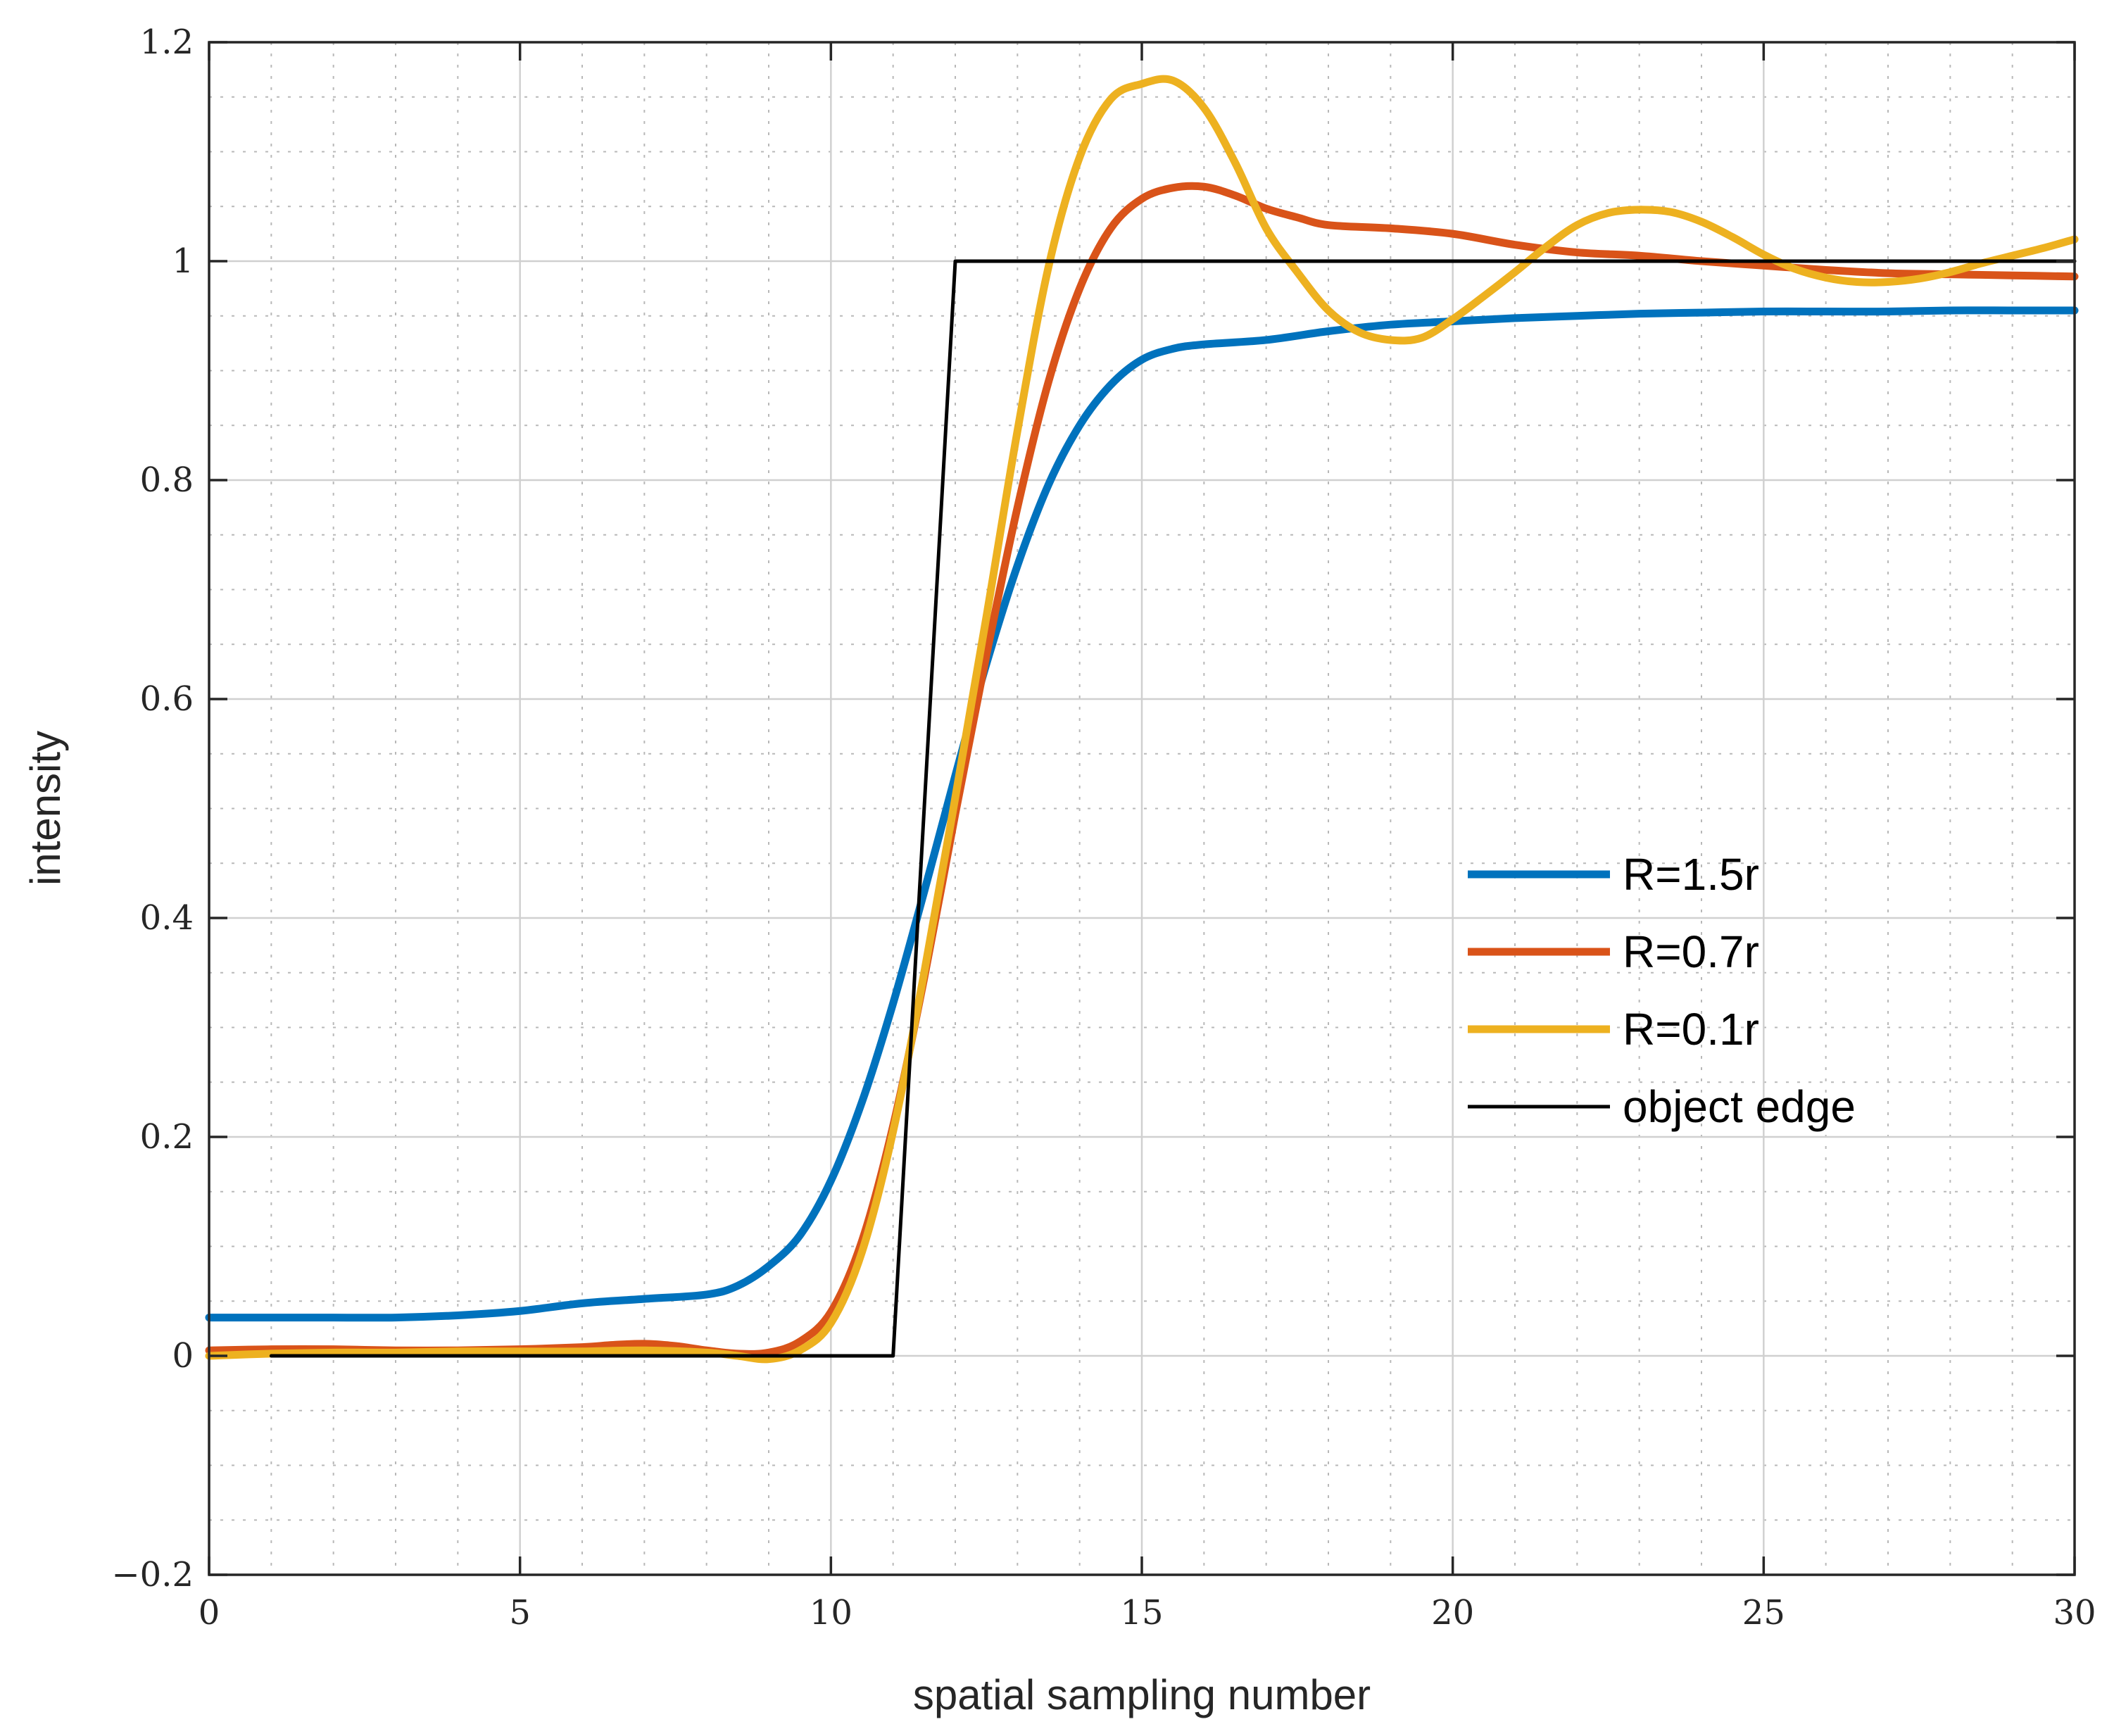 This screenshot has height=1736, width=2114. I want to click on x-axis-label: spatial sampling number, so click(1142, 1694).